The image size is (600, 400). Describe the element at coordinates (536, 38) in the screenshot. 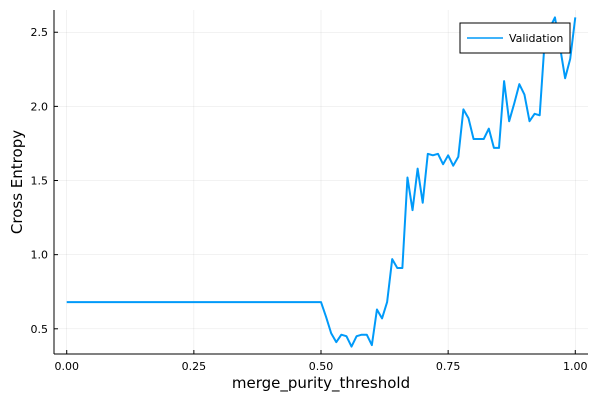

I see `legend-label: Validation` at that location.